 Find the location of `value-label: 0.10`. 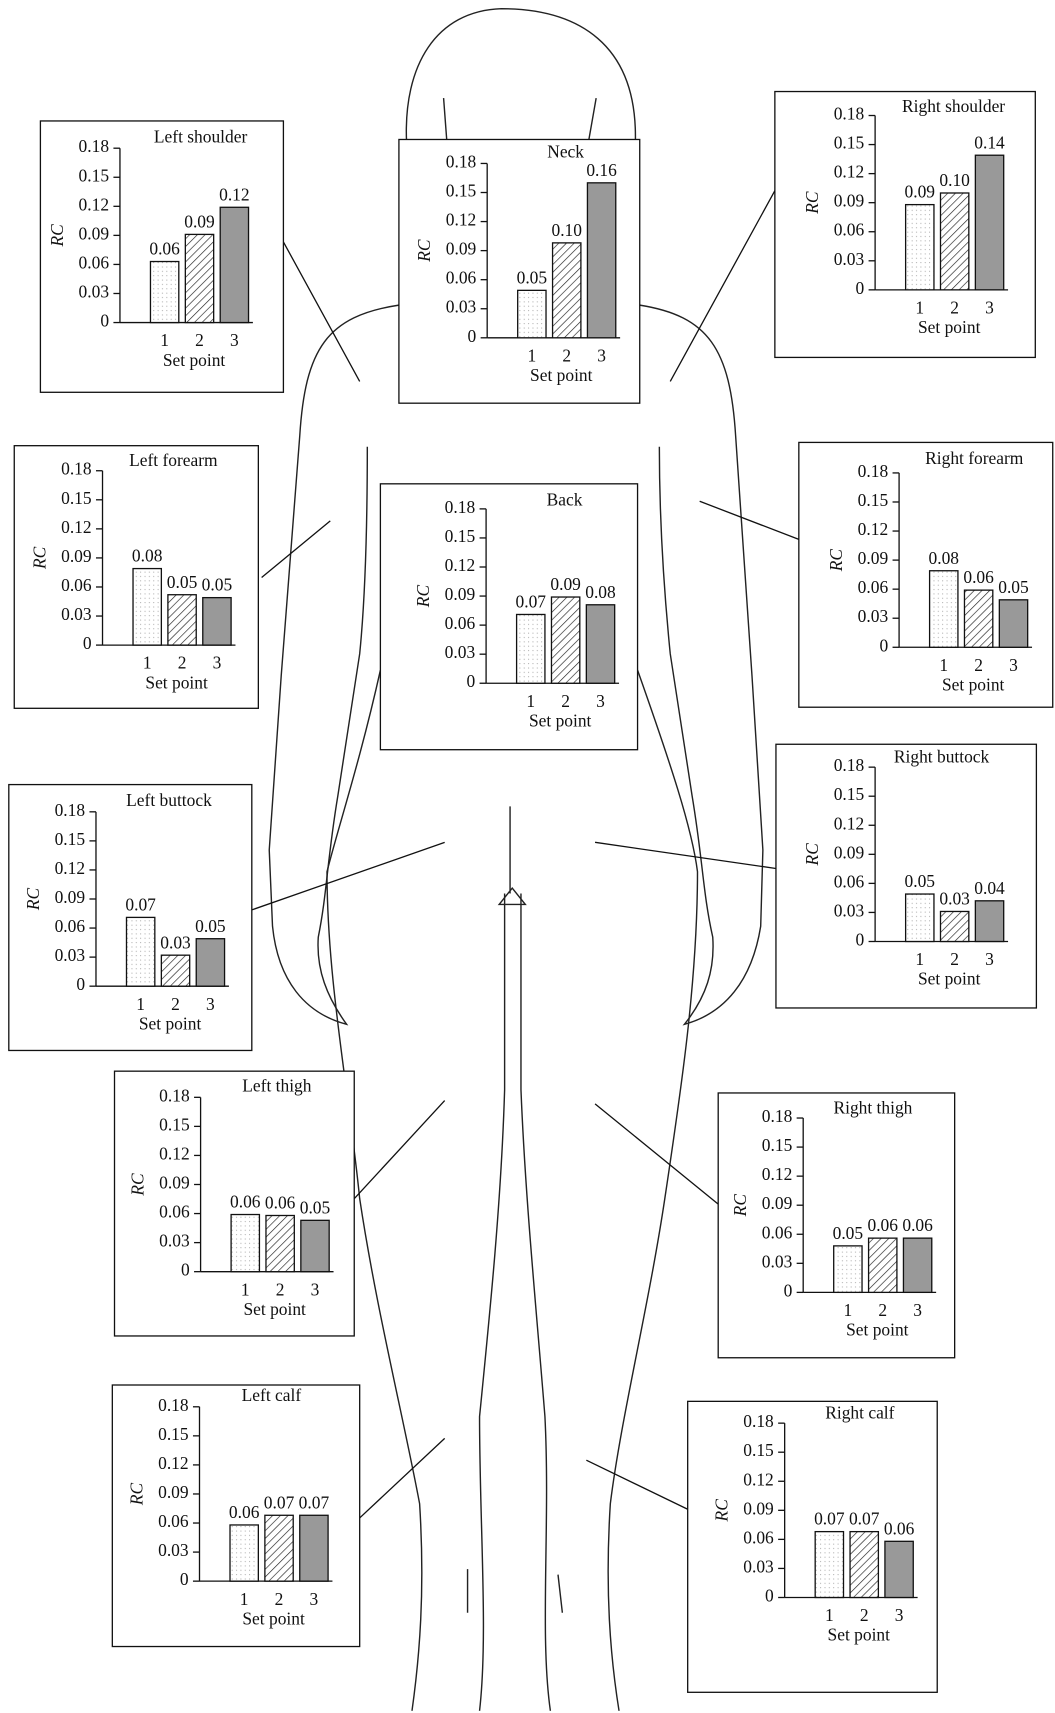

value-label: 0.10 is located at coordinates (566, 230).